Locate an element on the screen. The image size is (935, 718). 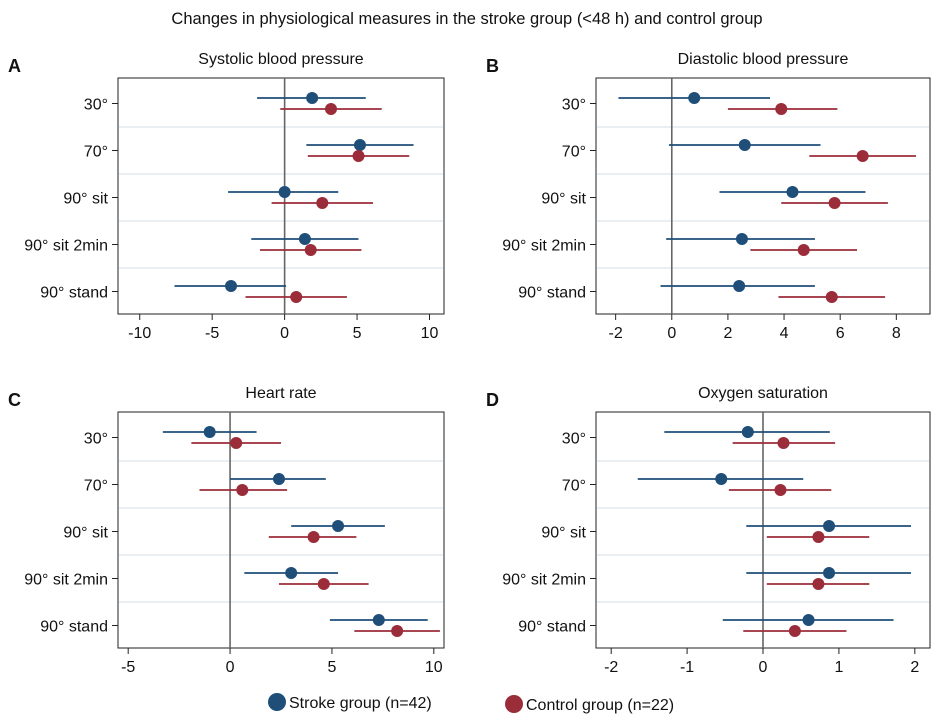
x-tick-label: 6 is located at coordinates (840, 333).